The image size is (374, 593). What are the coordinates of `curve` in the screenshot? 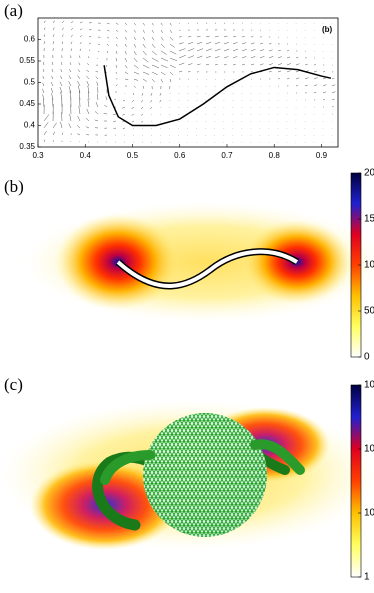 It's located at (217, 95).